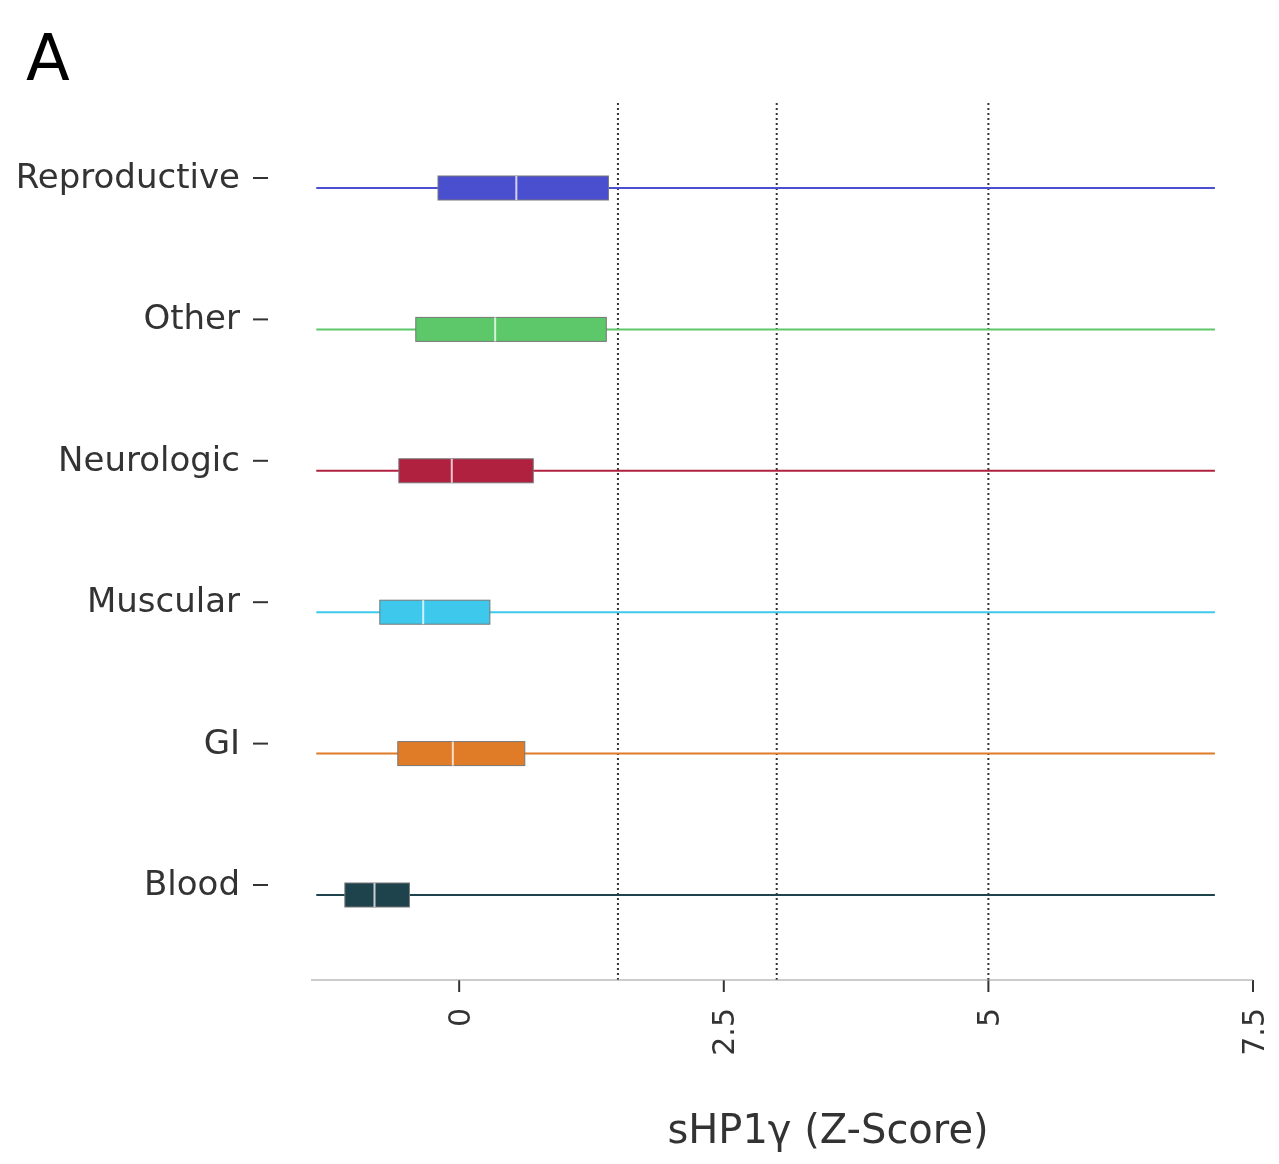 The width and height of the screenshot is (1279, 1164). I want to click on y-tick-label: GI, so click(221, 741).